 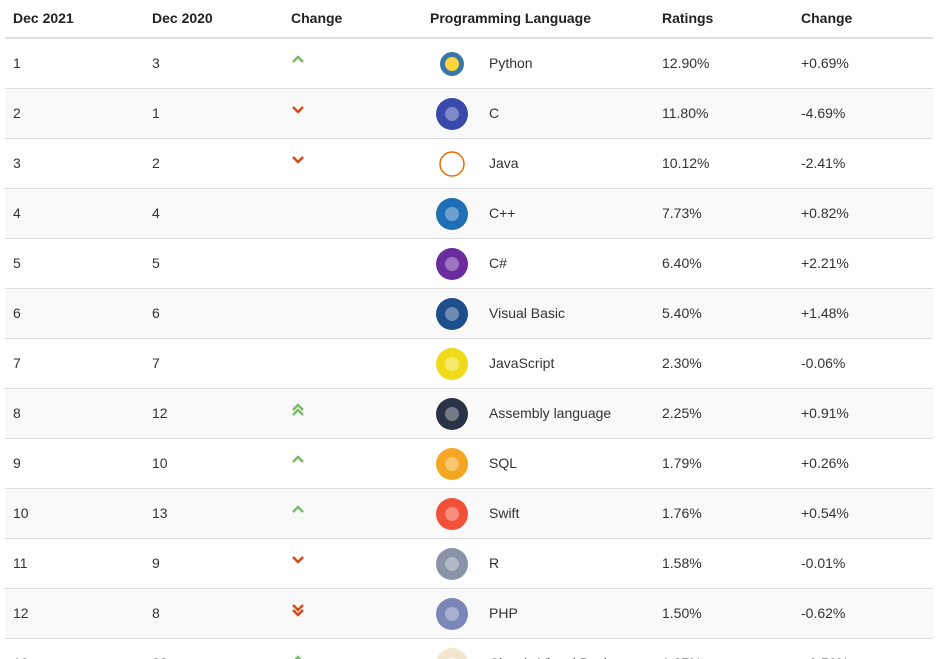 I want to click on table-cell: -0.01%, so click(x=823, y=563).